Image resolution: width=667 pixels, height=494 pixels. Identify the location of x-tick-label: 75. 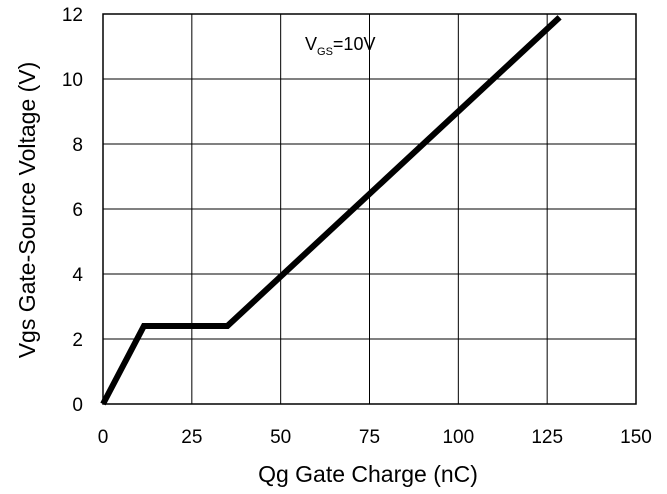
(369, 437).